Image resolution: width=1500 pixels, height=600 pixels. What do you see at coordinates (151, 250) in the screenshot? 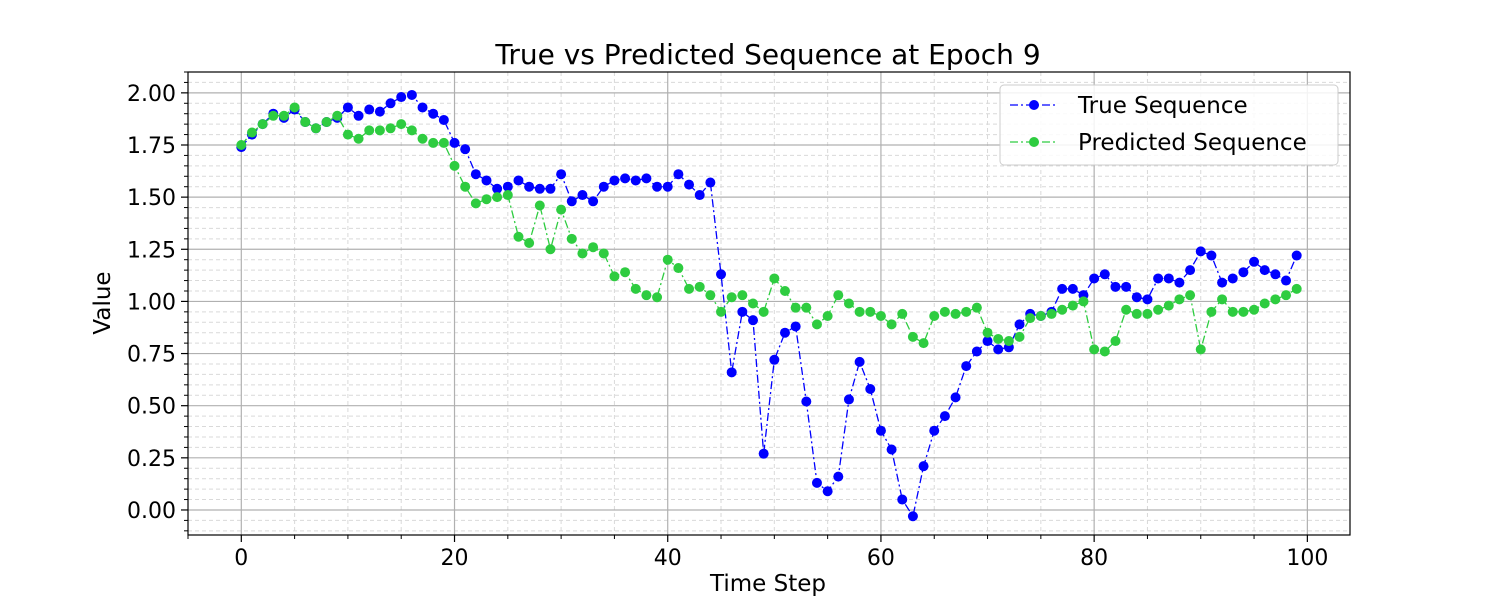
I see `y-tick-label: 1.25` at bounding box center [151, 250].